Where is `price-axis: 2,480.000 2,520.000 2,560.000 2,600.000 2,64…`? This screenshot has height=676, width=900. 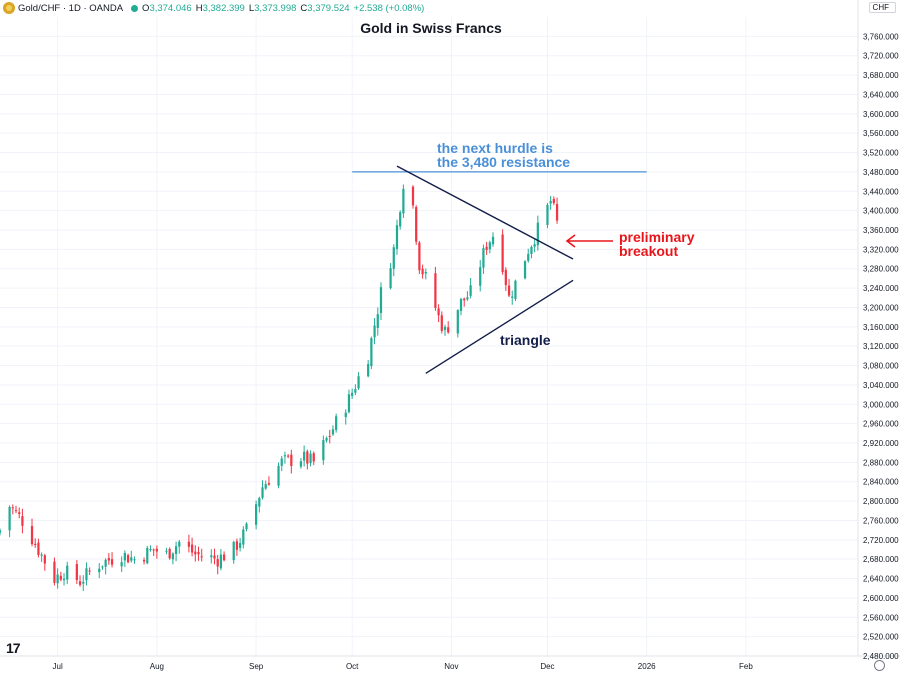
price-axis: 2,480.000 2,520.000 2,560.000 2,600.000 2,64… is located at coordinates (881, 346).